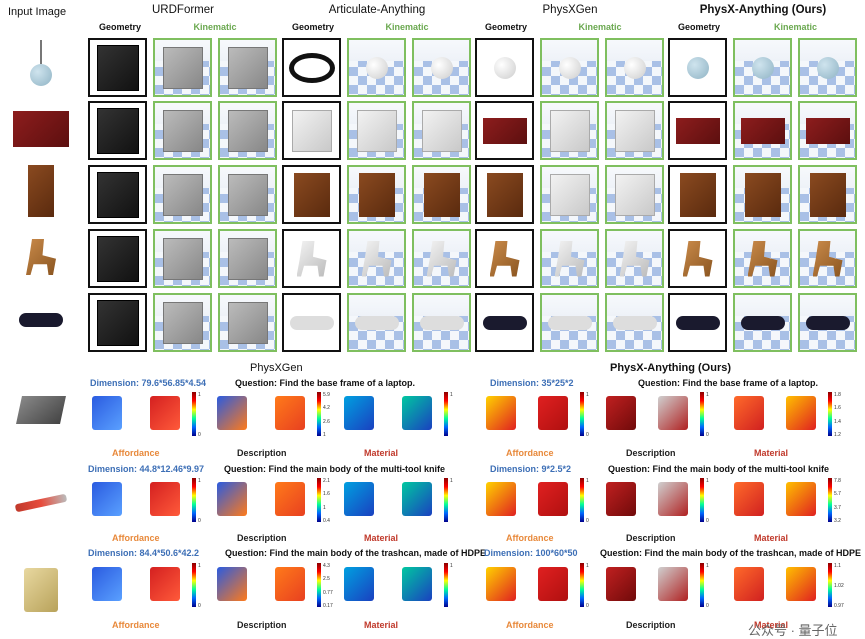 The width and height of the screenshot is (865, 639). What do you see at coordinates (587, 395) in the screenshot?
I see `laptop-ours-affordance-colorbar-tick: 1` at bounding box center [587, 395].